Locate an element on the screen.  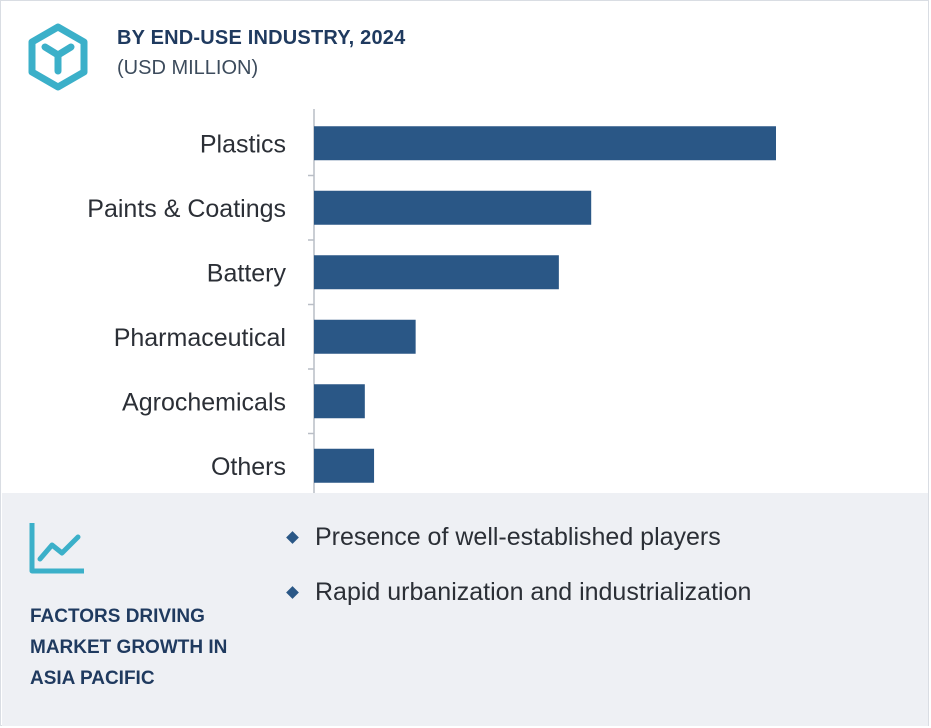
bar-battery is located at coordinates (436, 272).